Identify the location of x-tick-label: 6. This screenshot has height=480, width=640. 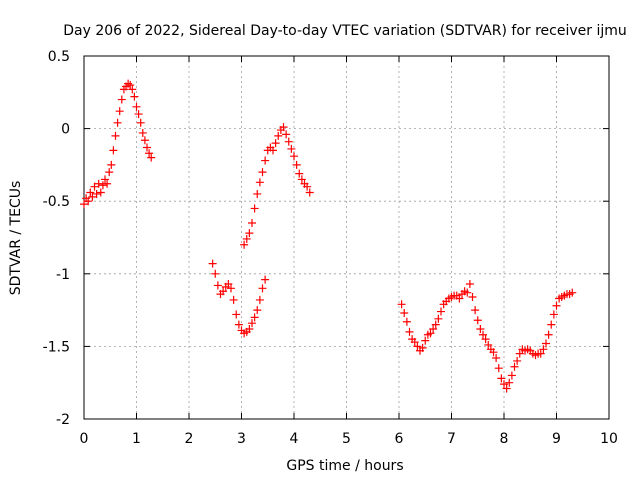
(399, 439).